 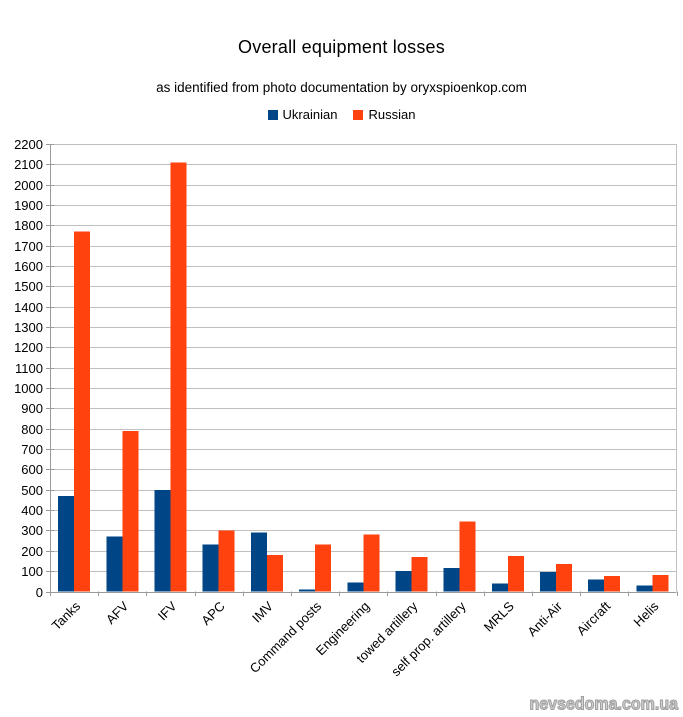 What do you see at coordinates (262, 611) in the screenshot?
I see `x-axis-label-imv: IMV` at bounding box center [262, 611].